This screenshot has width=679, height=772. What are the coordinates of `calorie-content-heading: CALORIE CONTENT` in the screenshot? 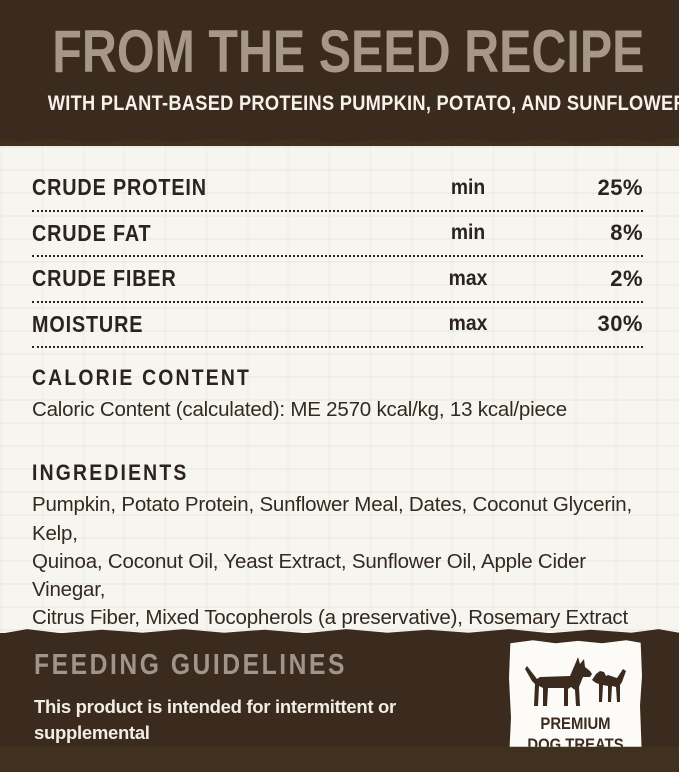 It's located at (142, 377).